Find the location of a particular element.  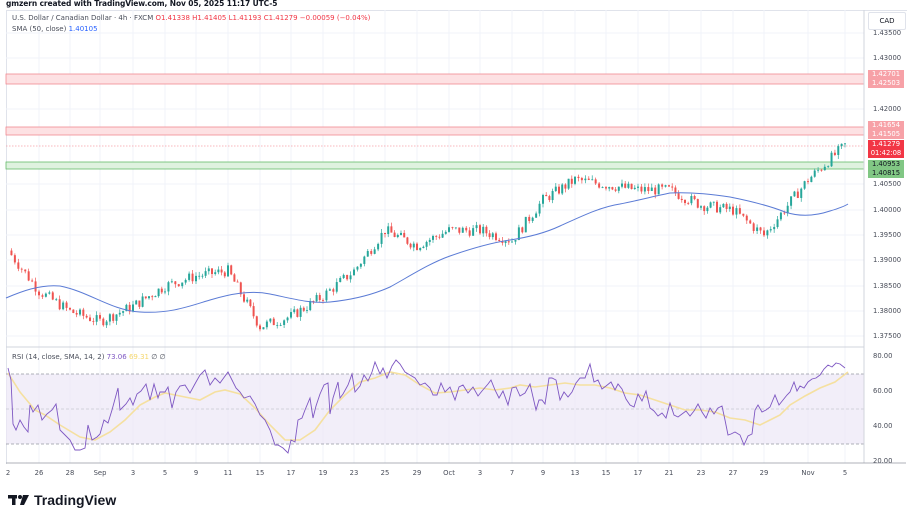

time-axis-label: Sep is located at coordinates (100, 473).